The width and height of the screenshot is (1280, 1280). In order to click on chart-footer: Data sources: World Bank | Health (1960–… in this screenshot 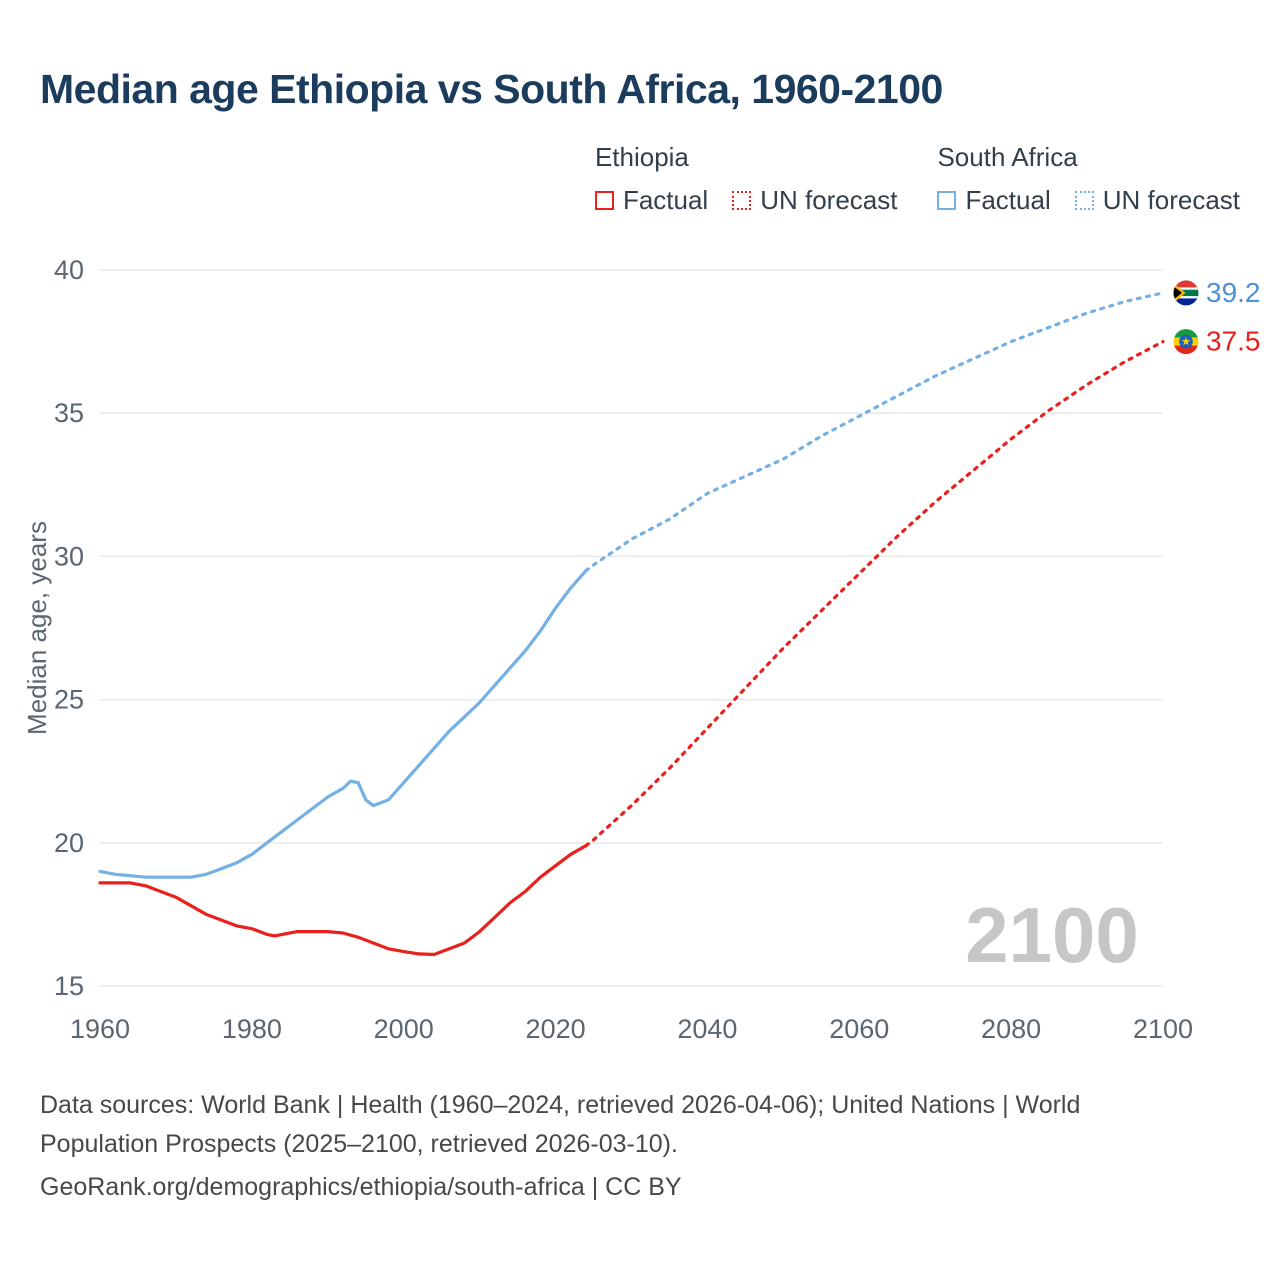, I will do `click(602, 1146)`.